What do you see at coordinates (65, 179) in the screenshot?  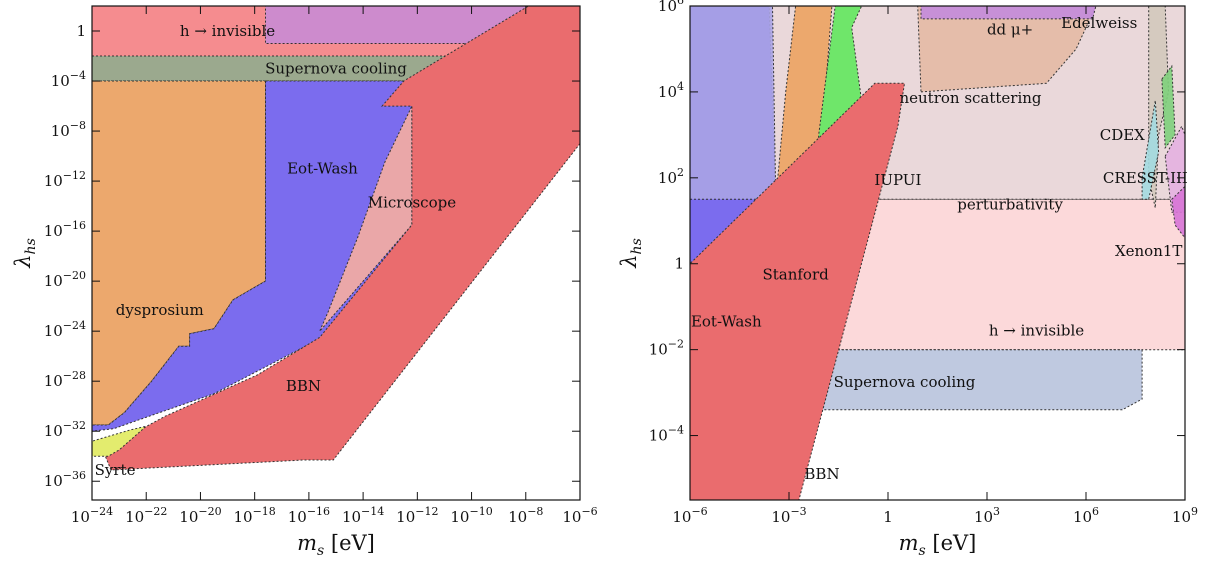 I see `y-tick-label: 10⁻¹²` at bounding box center [65, 179].